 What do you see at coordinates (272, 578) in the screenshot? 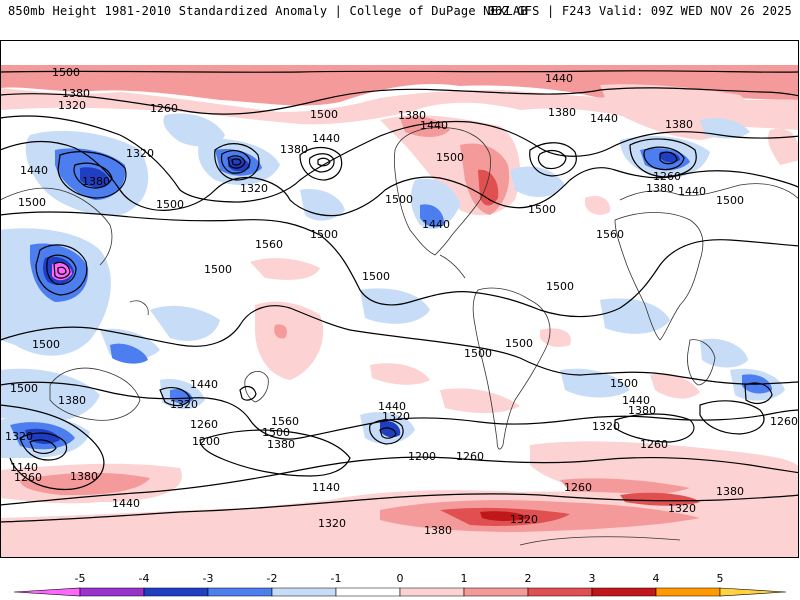
I see `colorbar-tick-label: -2` at bounding box center [272, 578].